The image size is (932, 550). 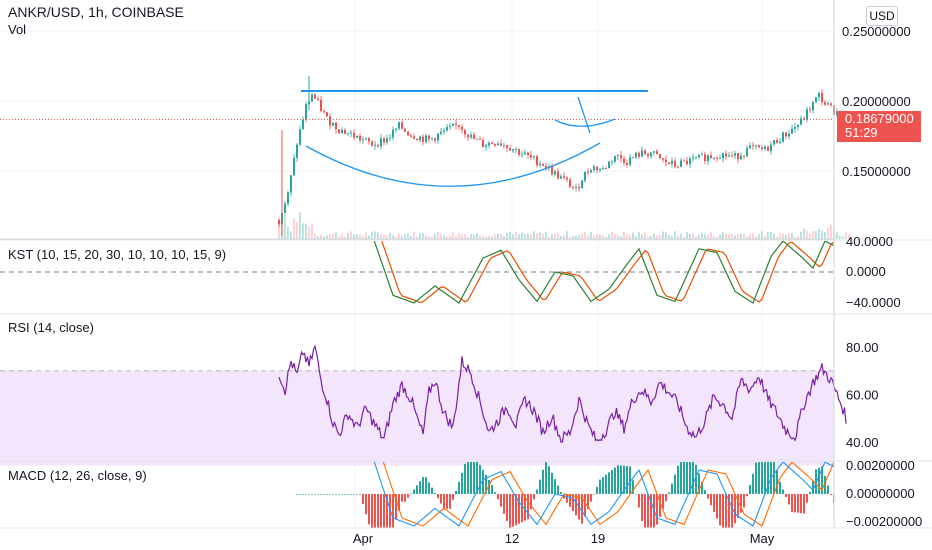 I want to click on kst-signal-line, so click(x=607, y=272).